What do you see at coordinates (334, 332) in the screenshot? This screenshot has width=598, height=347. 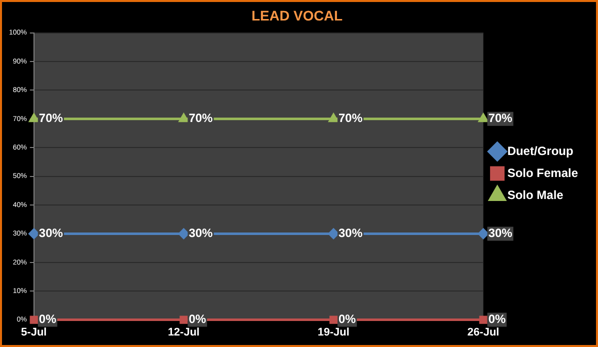 I see `x-tick-label: 19-Jul` at bounding box center [334, 332].